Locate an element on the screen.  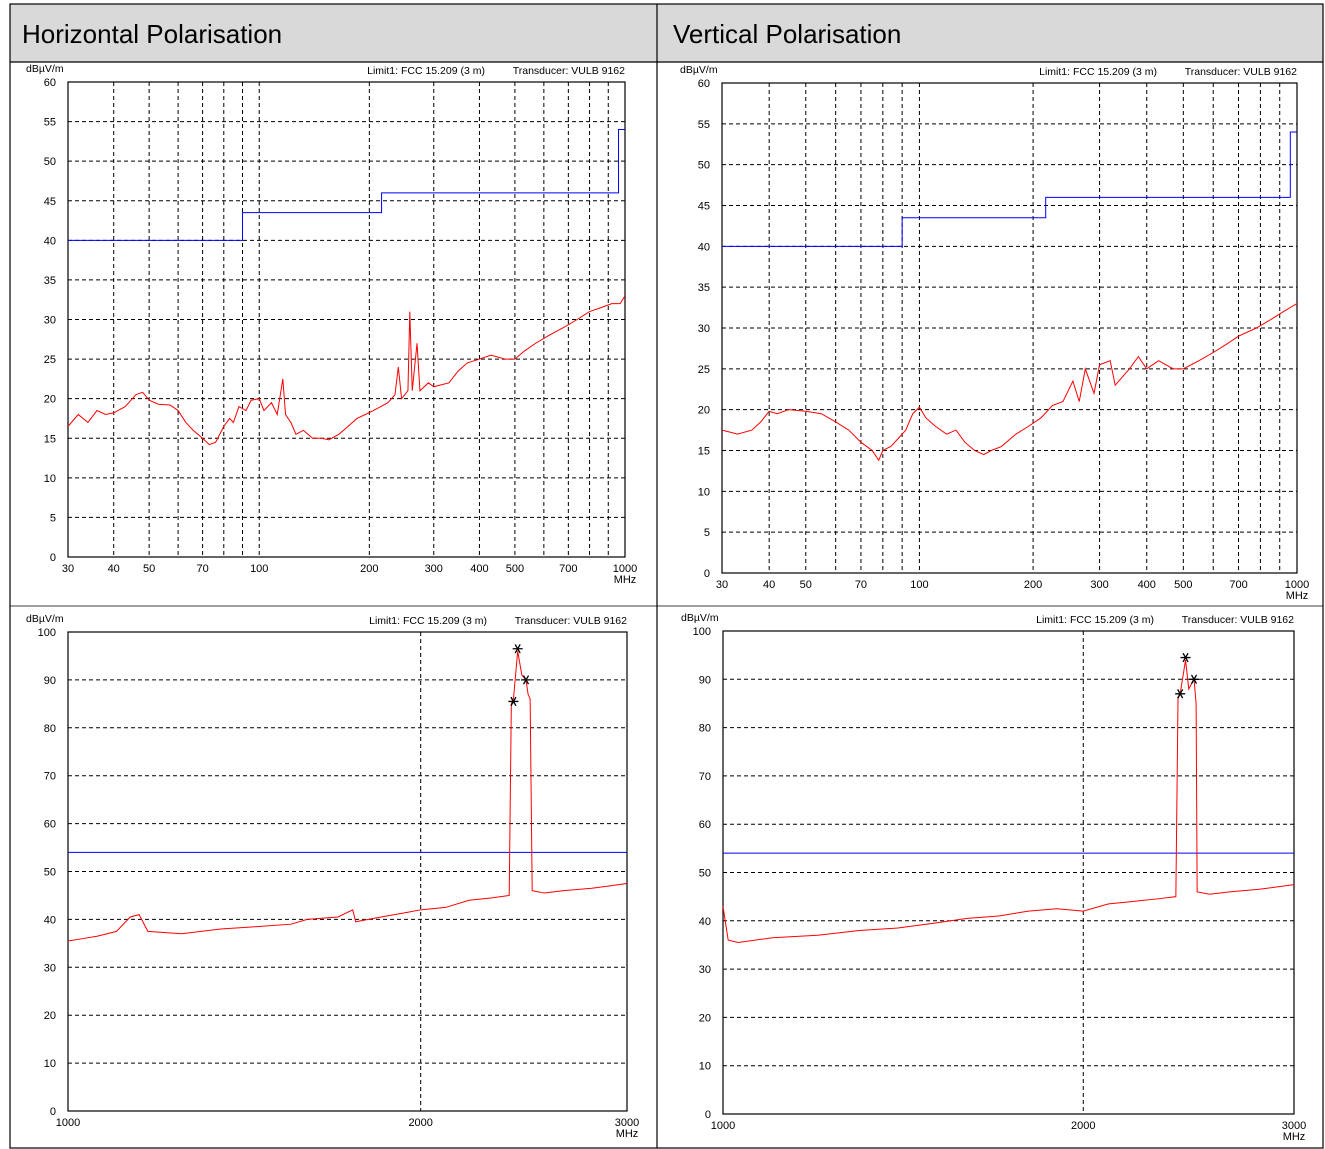
header-row is located at coordinates (666, 33).